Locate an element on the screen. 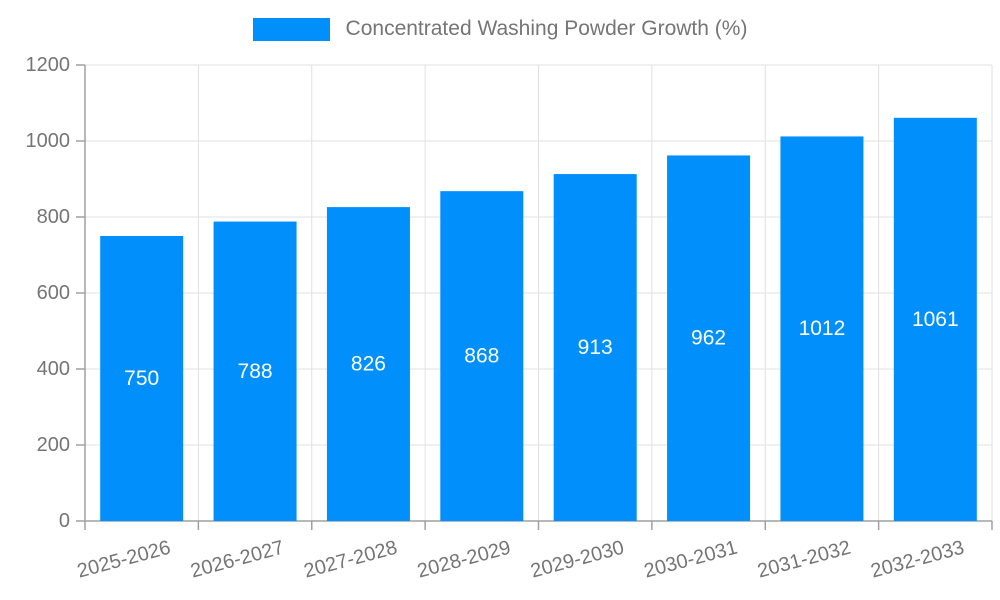 Image resolution: width=1000 pixels, height=600 pixels. x-tick-label: 2027-2028 is located at coordinates (351, 560).